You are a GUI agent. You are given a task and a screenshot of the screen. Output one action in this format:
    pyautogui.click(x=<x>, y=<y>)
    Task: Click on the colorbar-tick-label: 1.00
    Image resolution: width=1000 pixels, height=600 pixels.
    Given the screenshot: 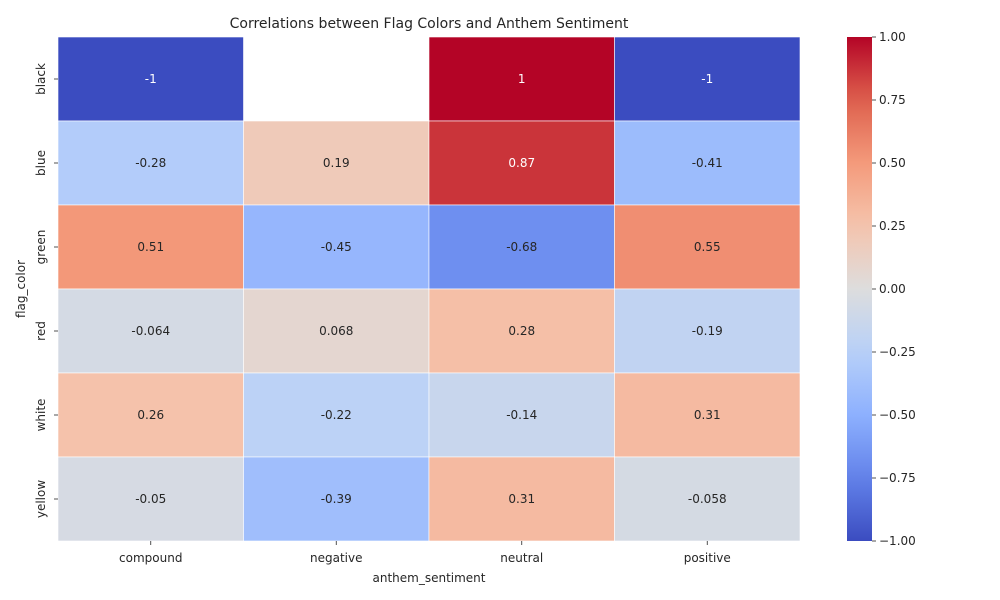 What is the action you would take?
    pyautogui.click(x=892, y=37)
    